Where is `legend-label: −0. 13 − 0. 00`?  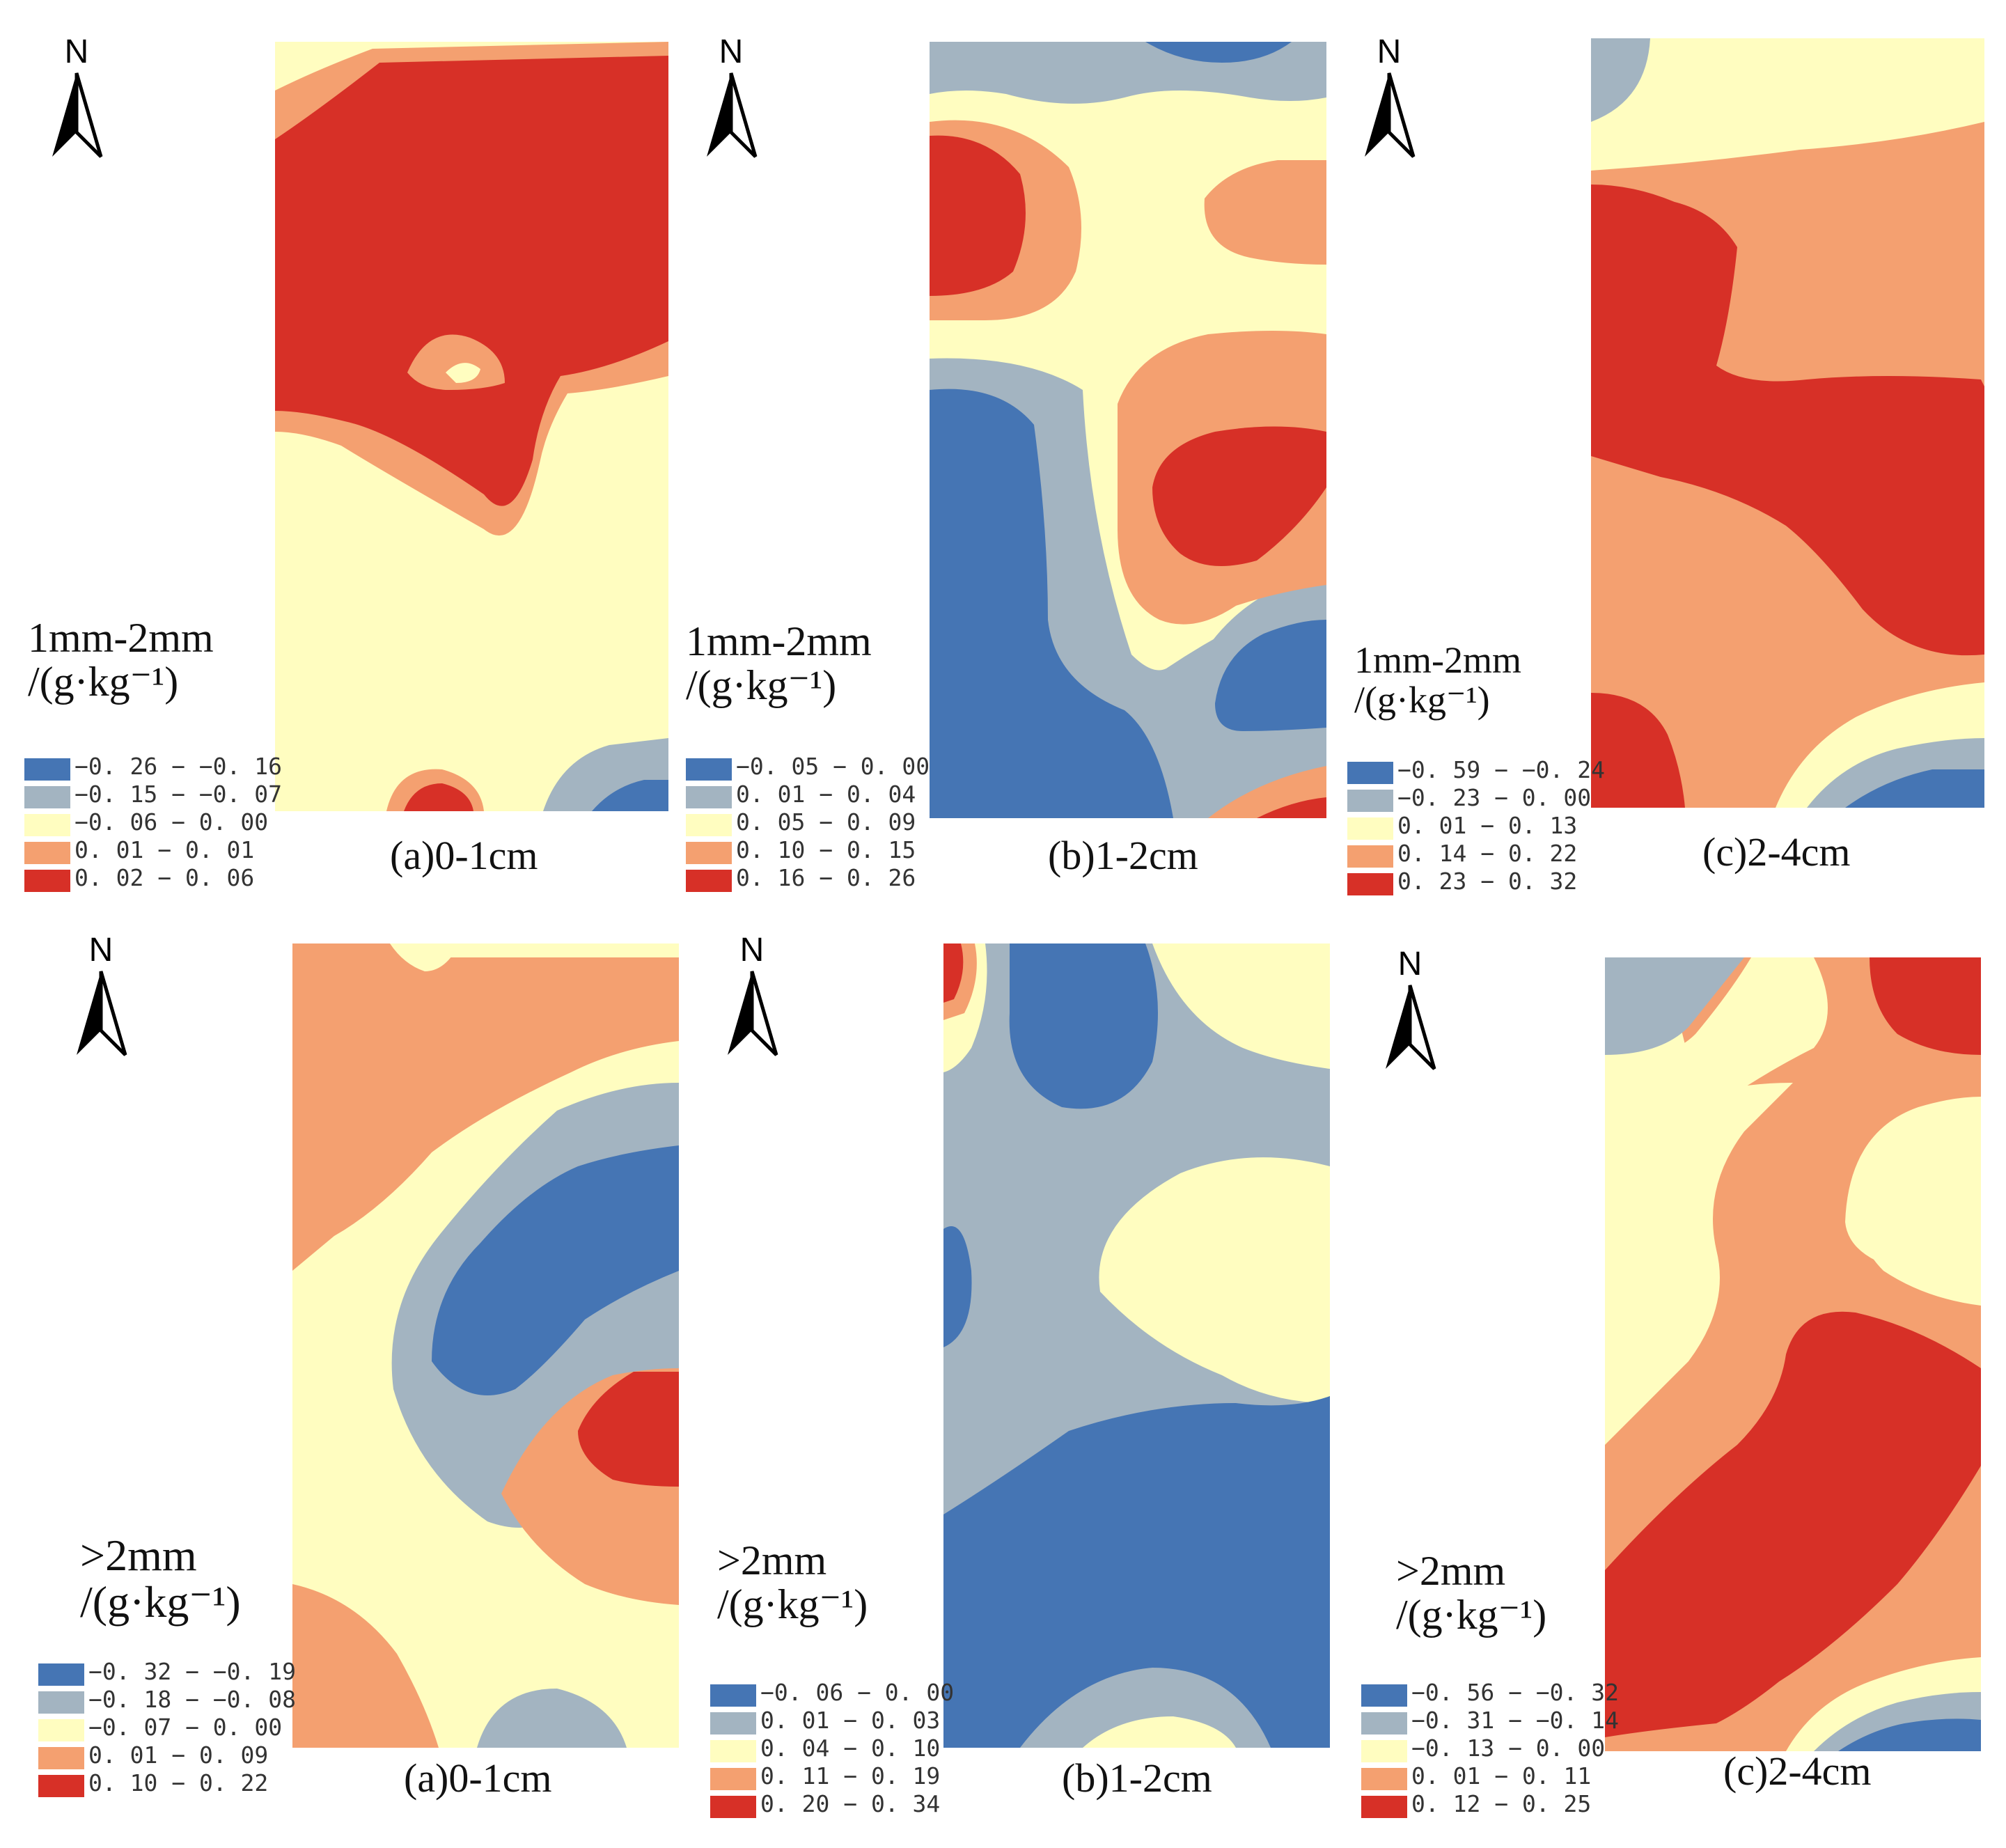
legend-label: −0. 13 − 0. 00 is located at coordinates (1508, 1749).